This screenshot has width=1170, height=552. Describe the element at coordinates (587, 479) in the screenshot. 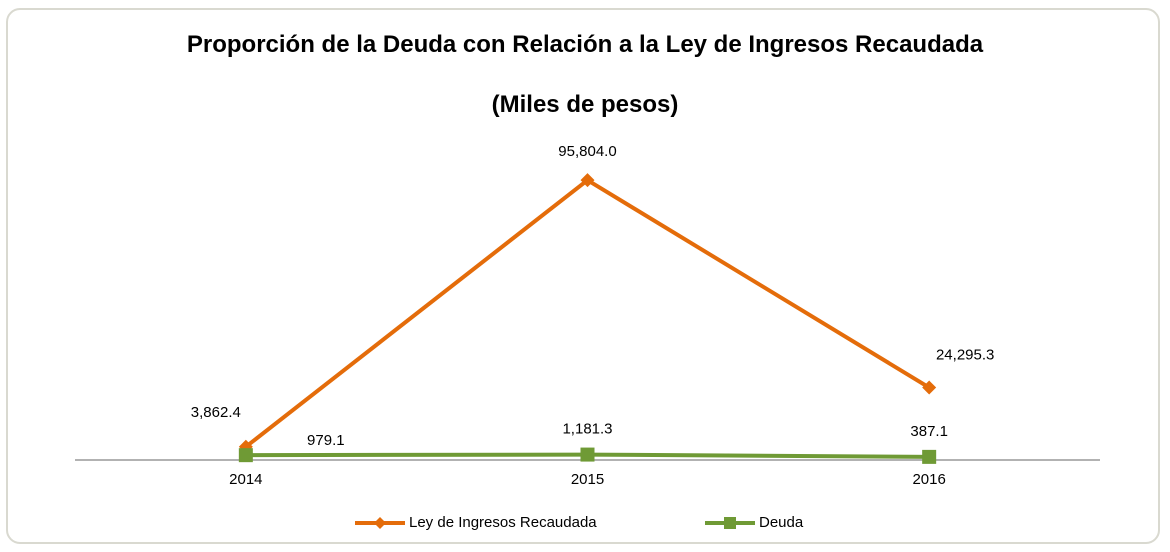

I see `x-tick-label: 2015` at that location.